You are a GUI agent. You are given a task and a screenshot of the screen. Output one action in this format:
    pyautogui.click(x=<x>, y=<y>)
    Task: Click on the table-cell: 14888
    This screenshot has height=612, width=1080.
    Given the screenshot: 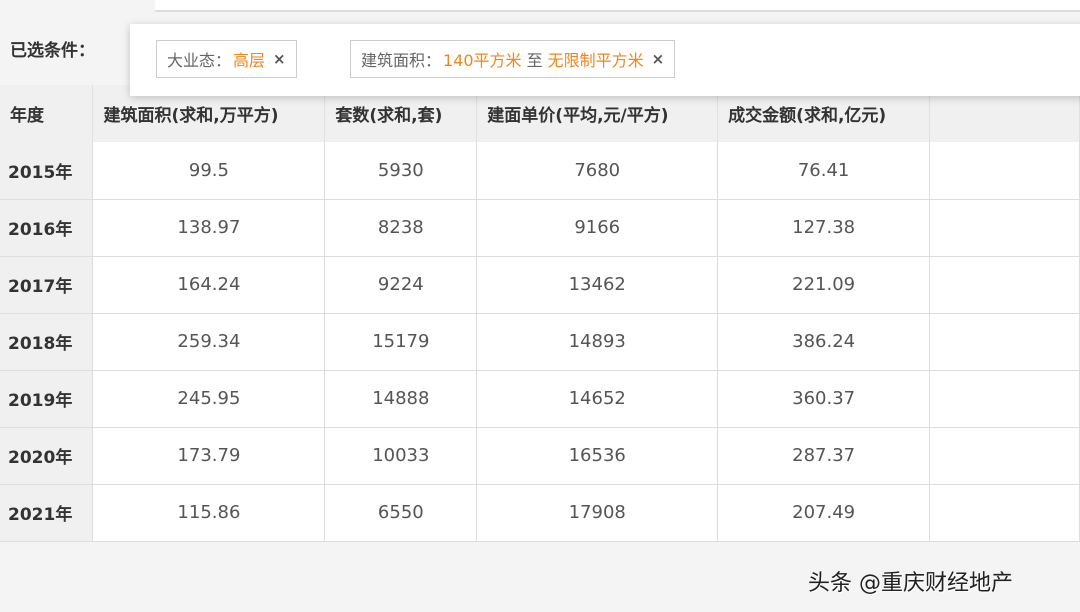 What is the action you would take?
    pyautogui.click(x=401, y=399)
    